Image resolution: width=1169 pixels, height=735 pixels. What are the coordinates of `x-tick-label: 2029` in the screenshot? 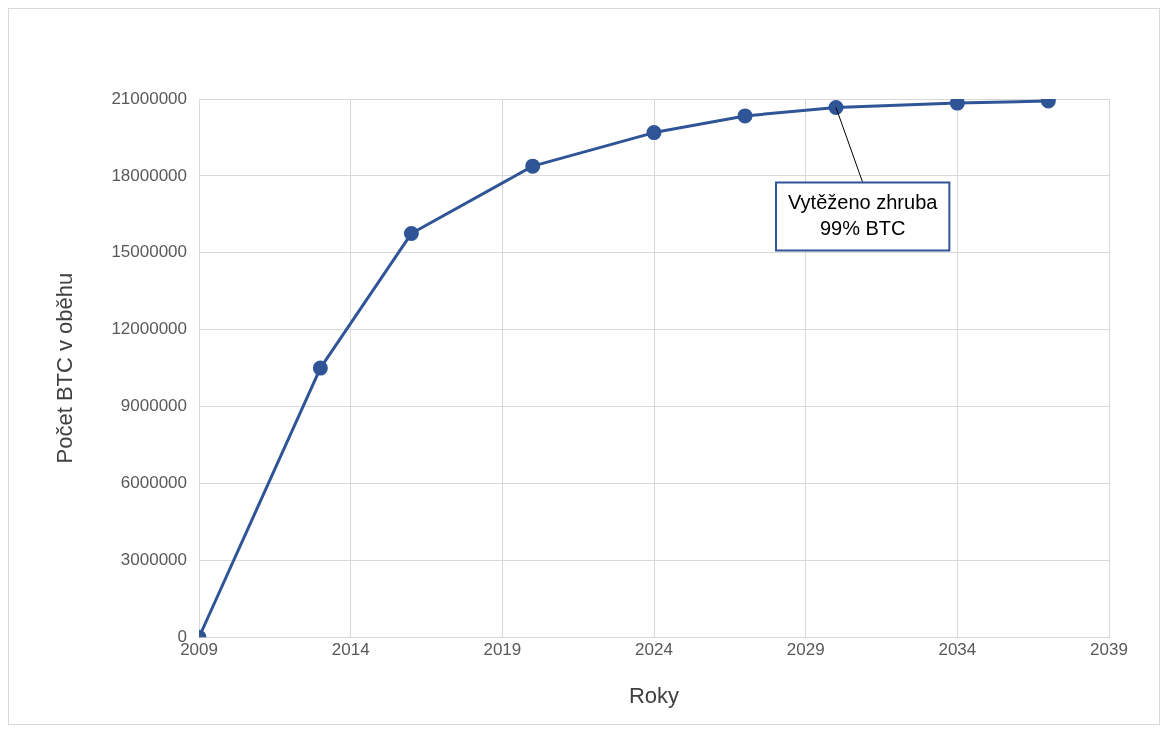 It's located at (805, 650).